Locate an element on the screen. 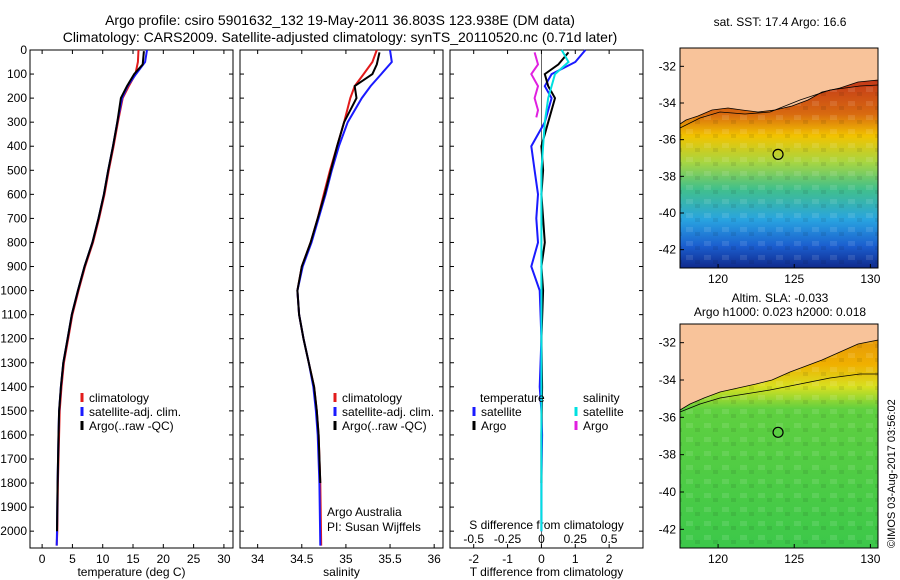 This screenshot has width=900, height=580. map-y-tick-label: -38 is located at coordinates (668, 176).